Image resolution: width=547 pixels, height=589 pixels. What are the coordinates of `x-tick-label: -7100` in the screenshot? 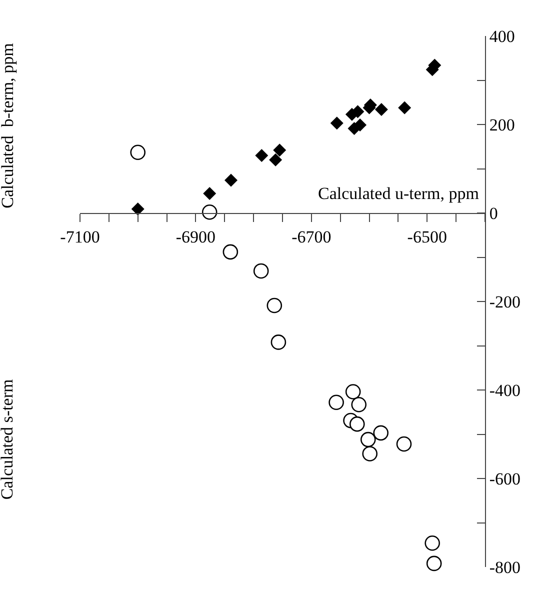 It's located at (80, 236).